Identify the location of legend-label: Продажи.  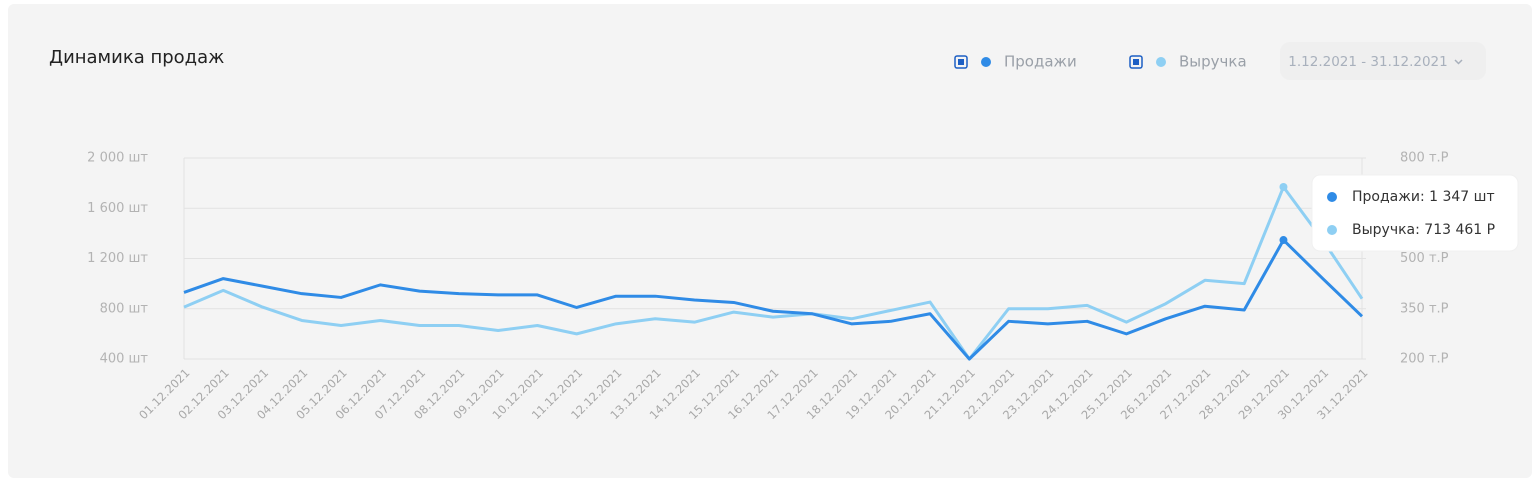
(1040, 62).